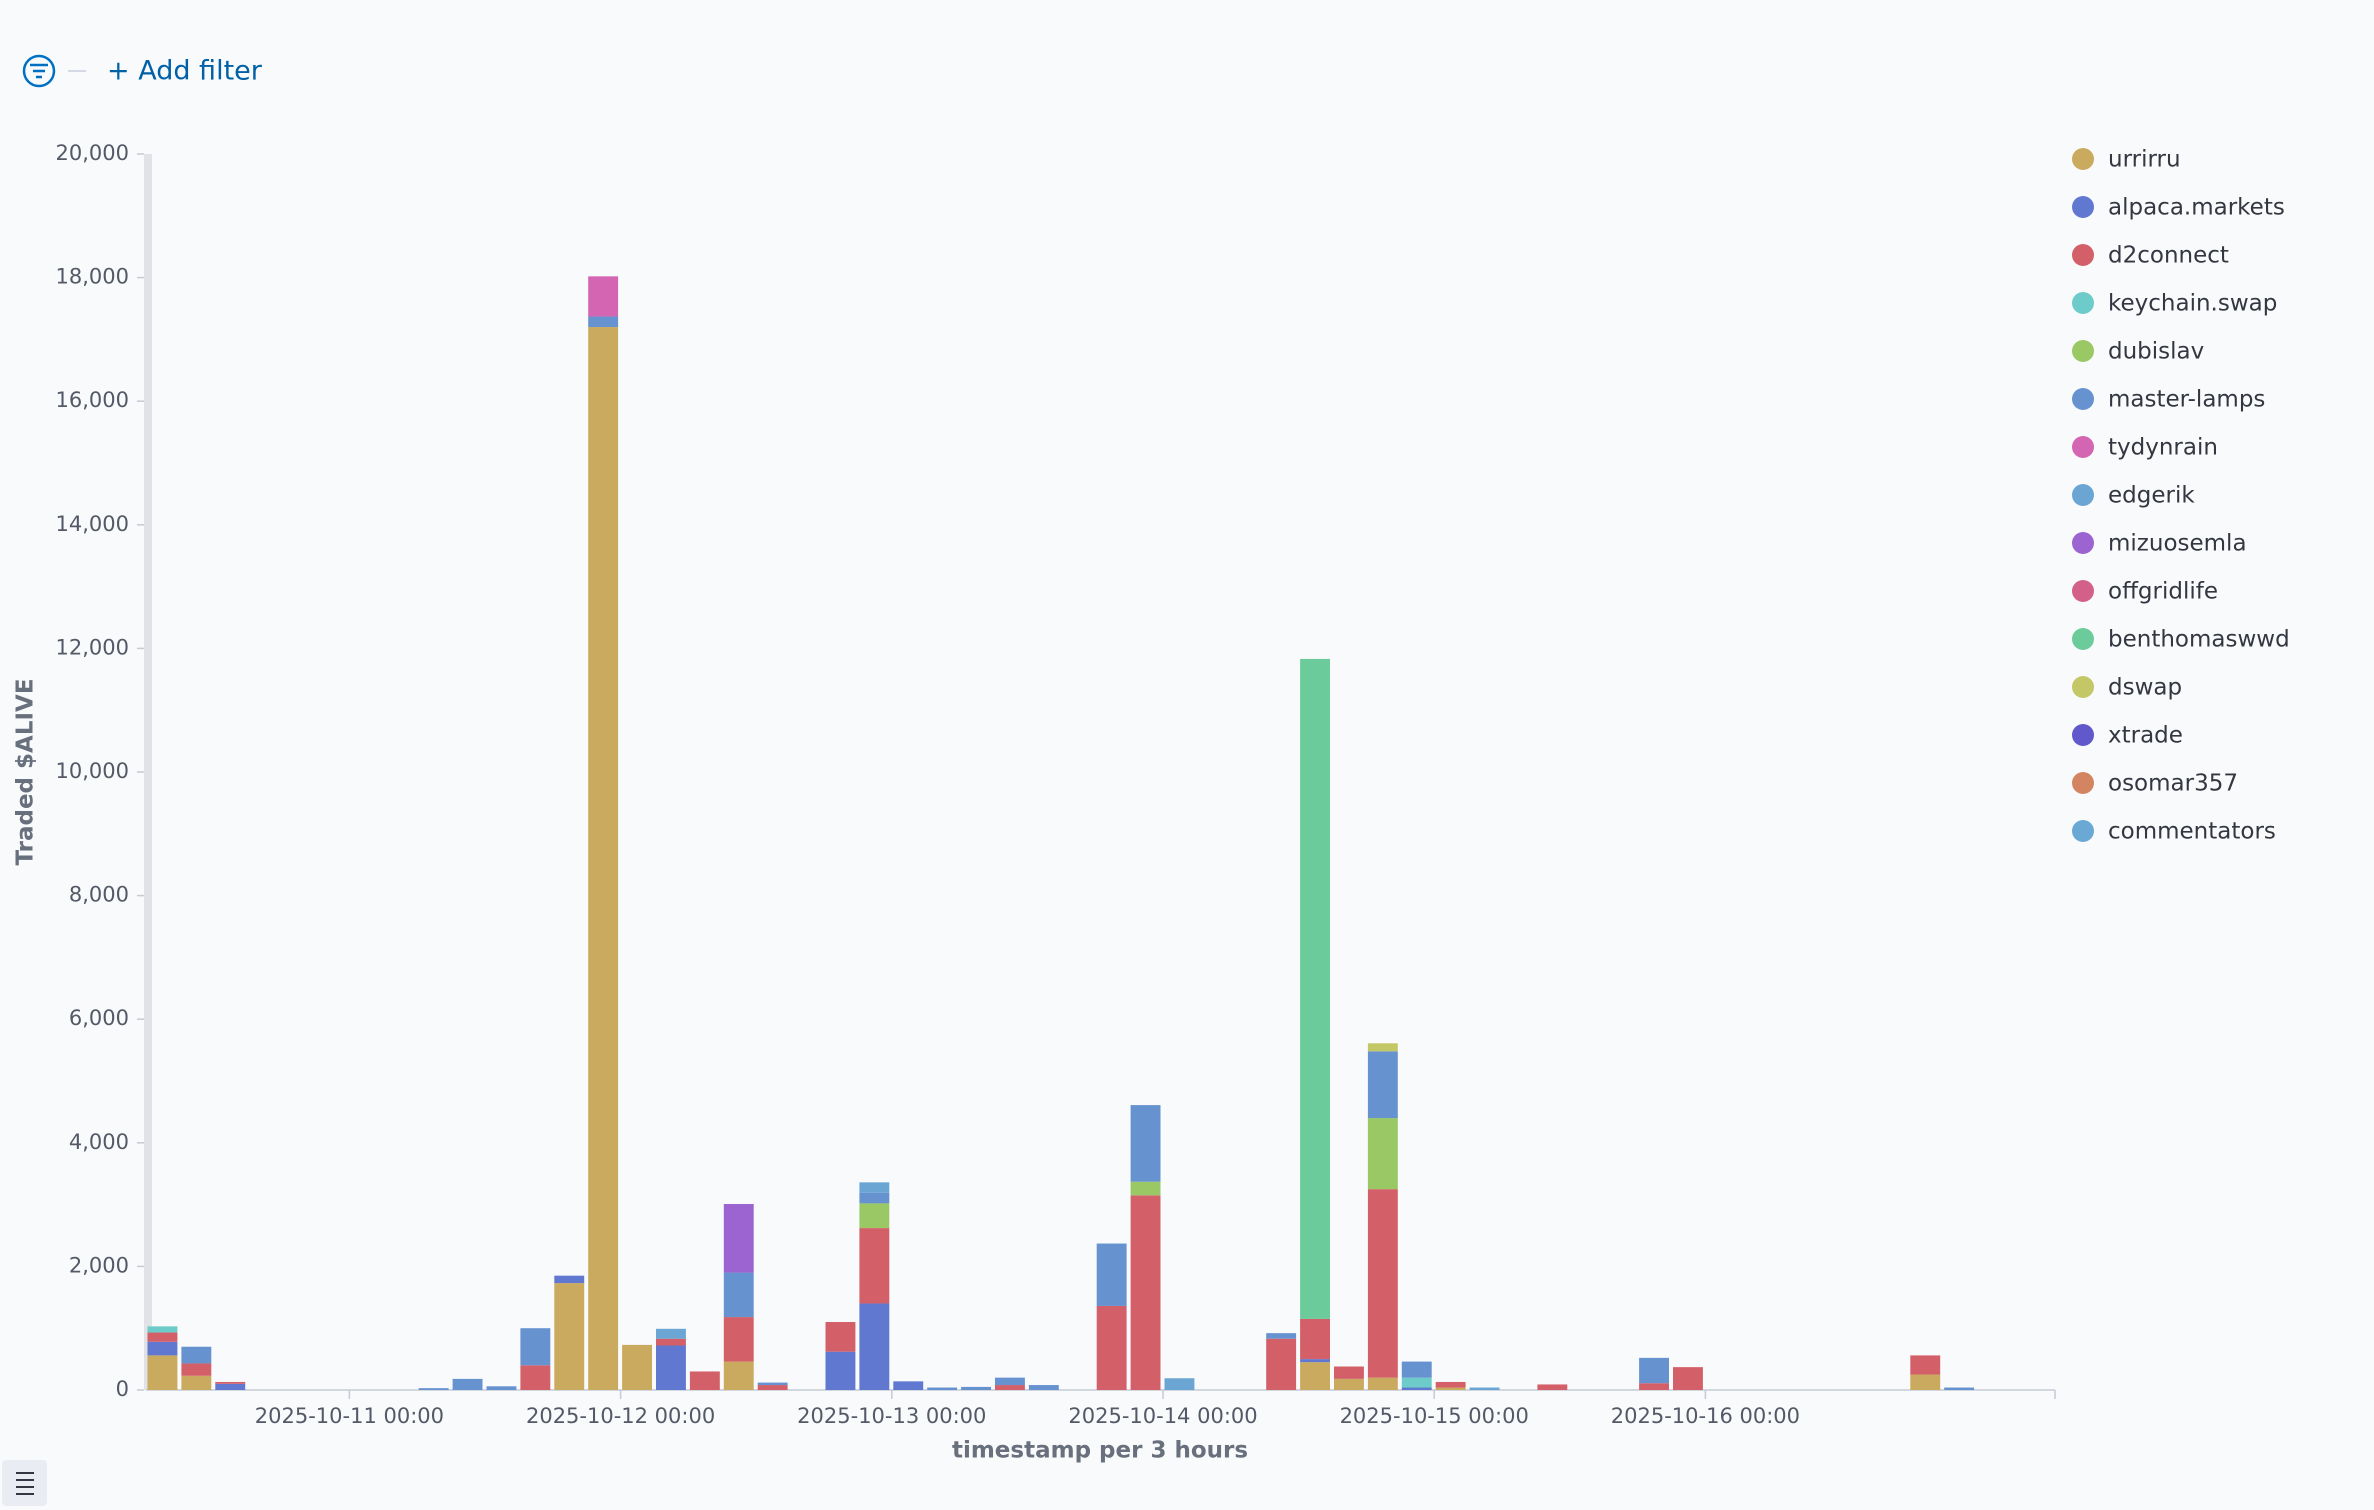 The image size is (2374, 1510). I want to click on toggle-legend-button, so click(24, 1483).